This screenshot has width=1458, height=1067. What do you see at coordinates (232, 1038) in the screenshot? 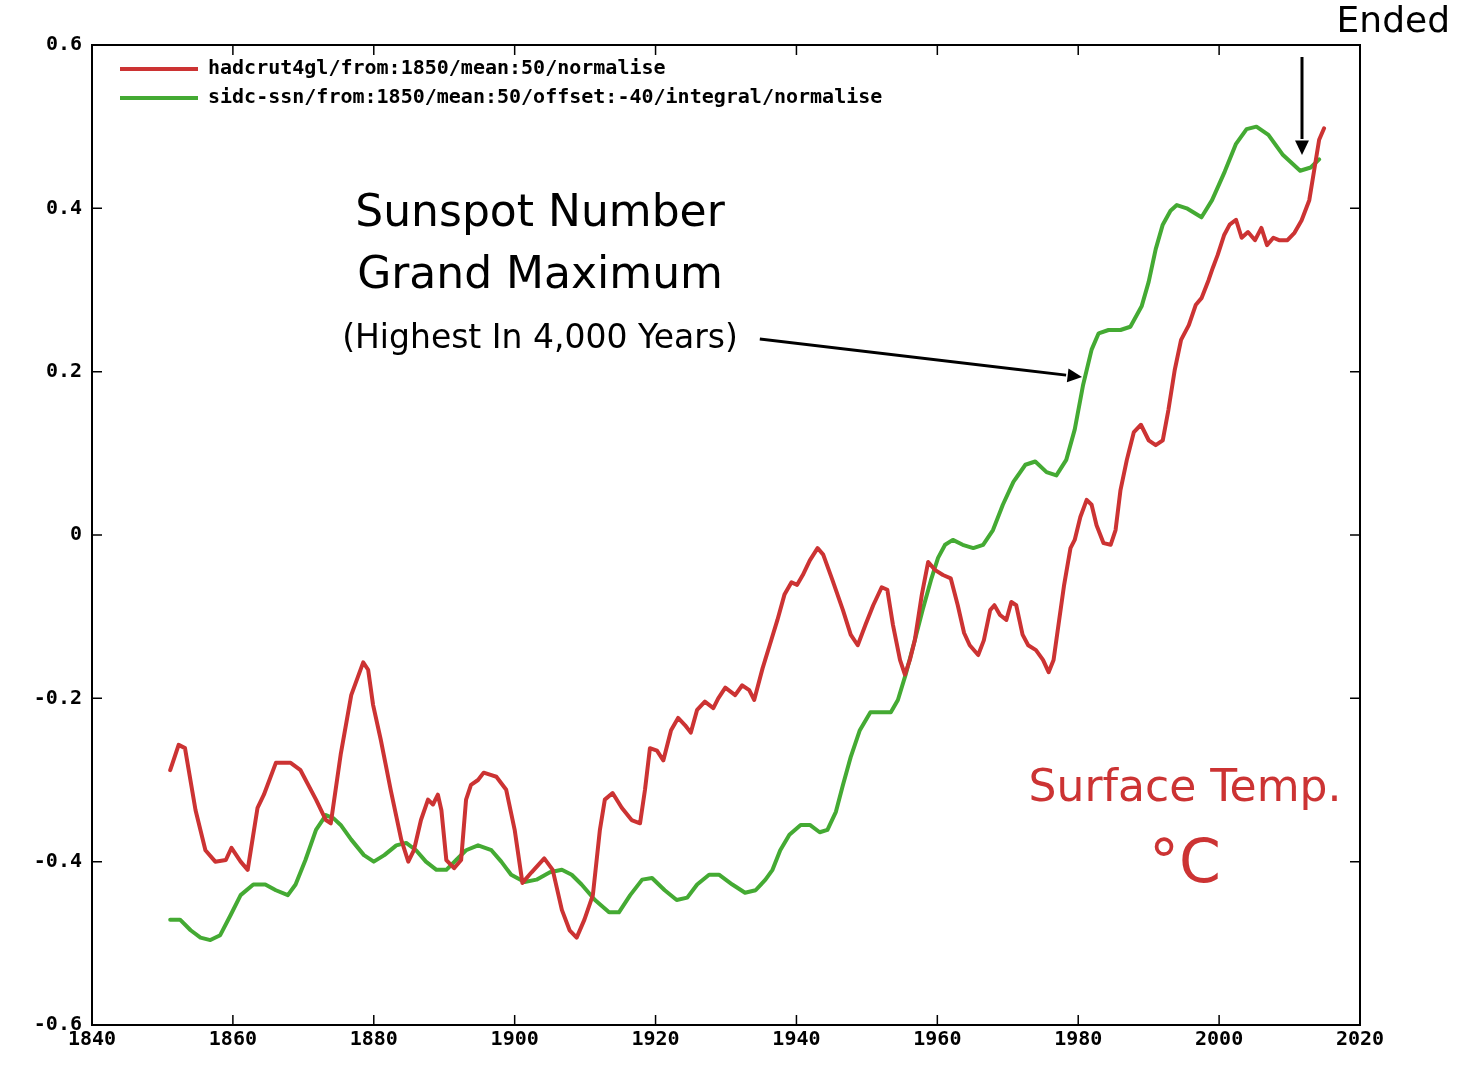
I see `x-tick-label: 1860` at bounding box center [232, 1038].